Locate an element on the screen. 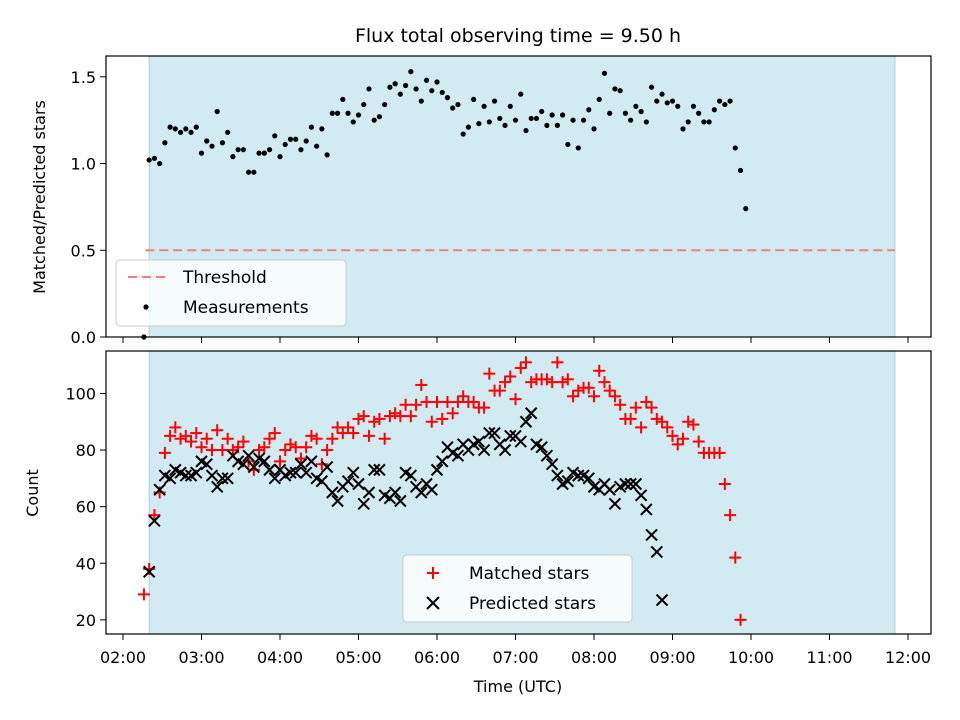  x-tick-label: 09:00 is located at coordinates (672, 657).